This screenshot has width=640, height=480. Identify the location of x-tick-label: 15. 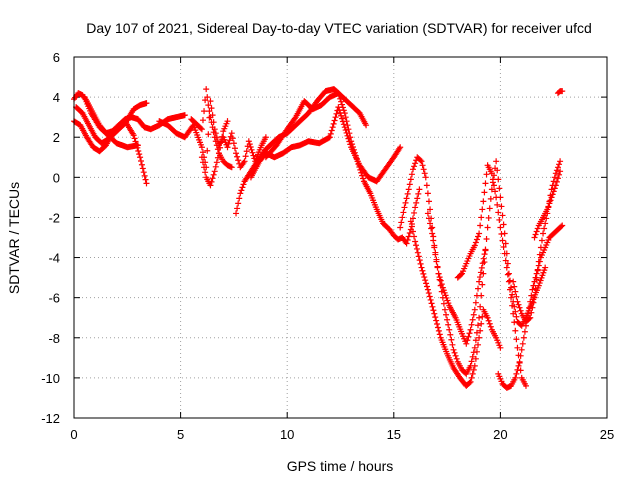
(394, 434).